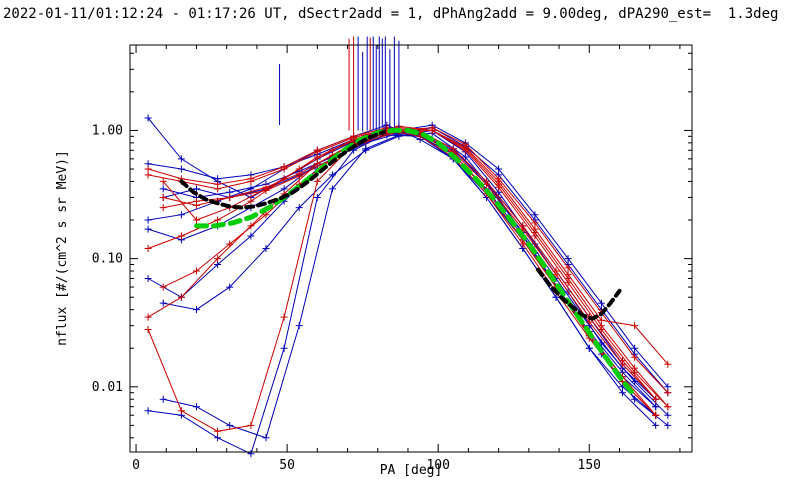 The height and width of the screenshot is (500, 800). I want to click on x-tick-label: 150, so click(589, 465).